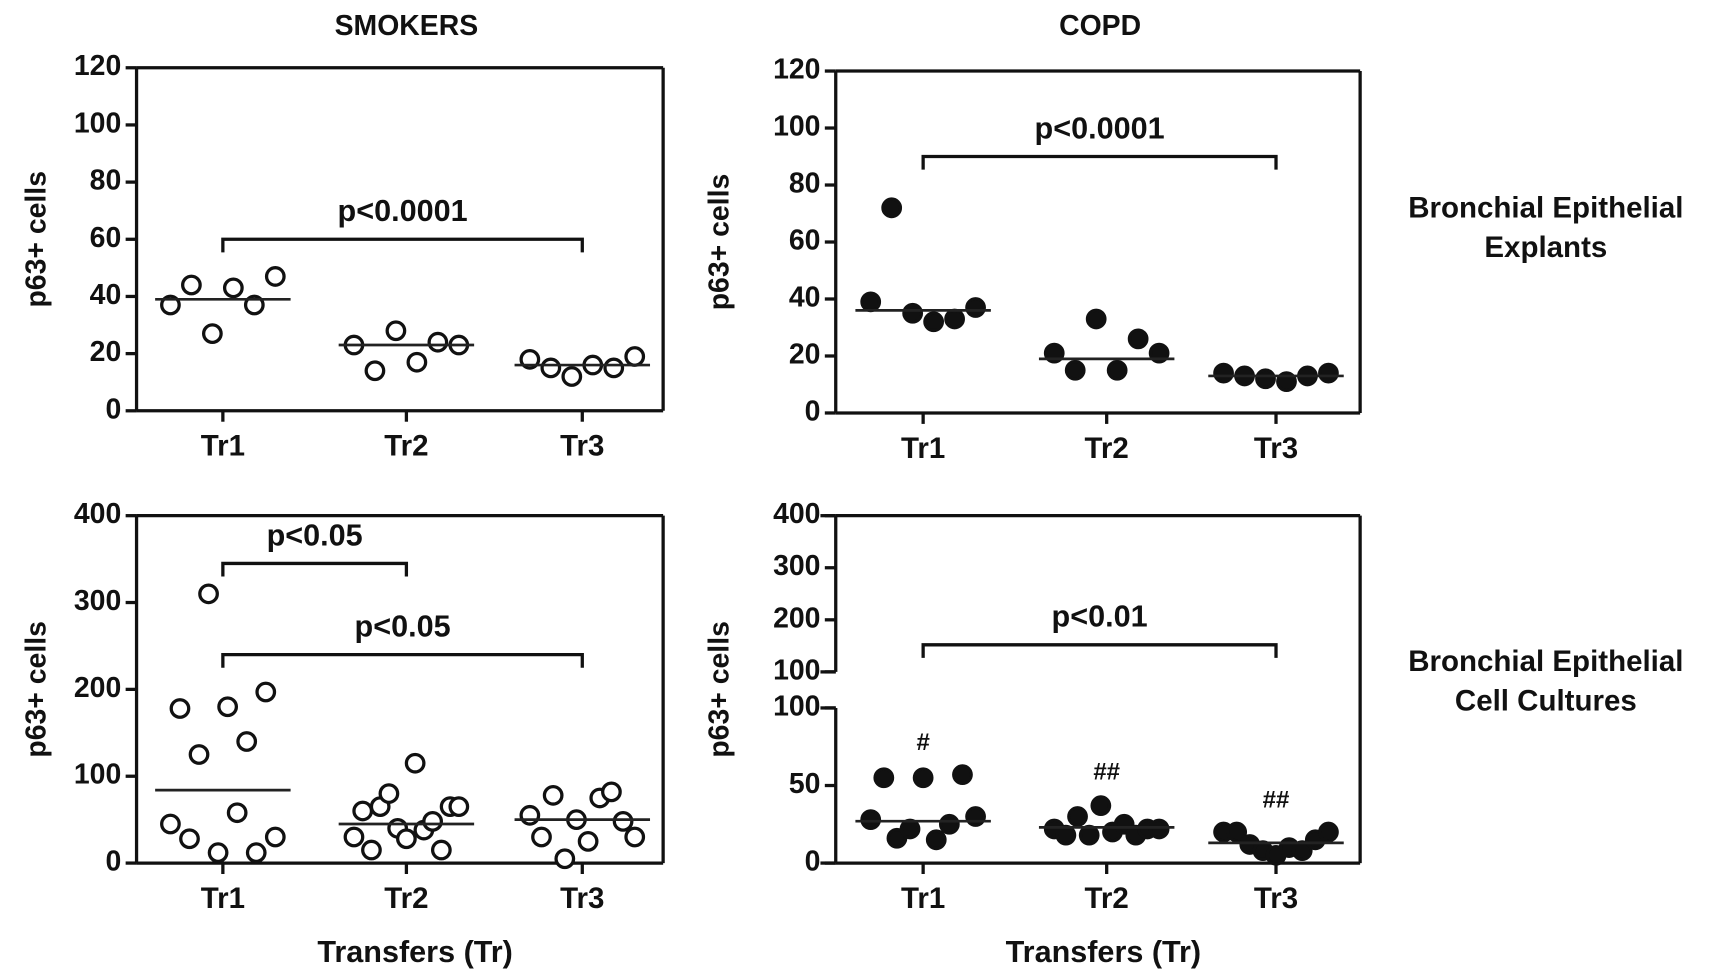 The width and height of the screenshot is (1713, 980). Describe the element at coordinates (97, 601) in the screenshot. I see `y-tick-label: 300` at that location.